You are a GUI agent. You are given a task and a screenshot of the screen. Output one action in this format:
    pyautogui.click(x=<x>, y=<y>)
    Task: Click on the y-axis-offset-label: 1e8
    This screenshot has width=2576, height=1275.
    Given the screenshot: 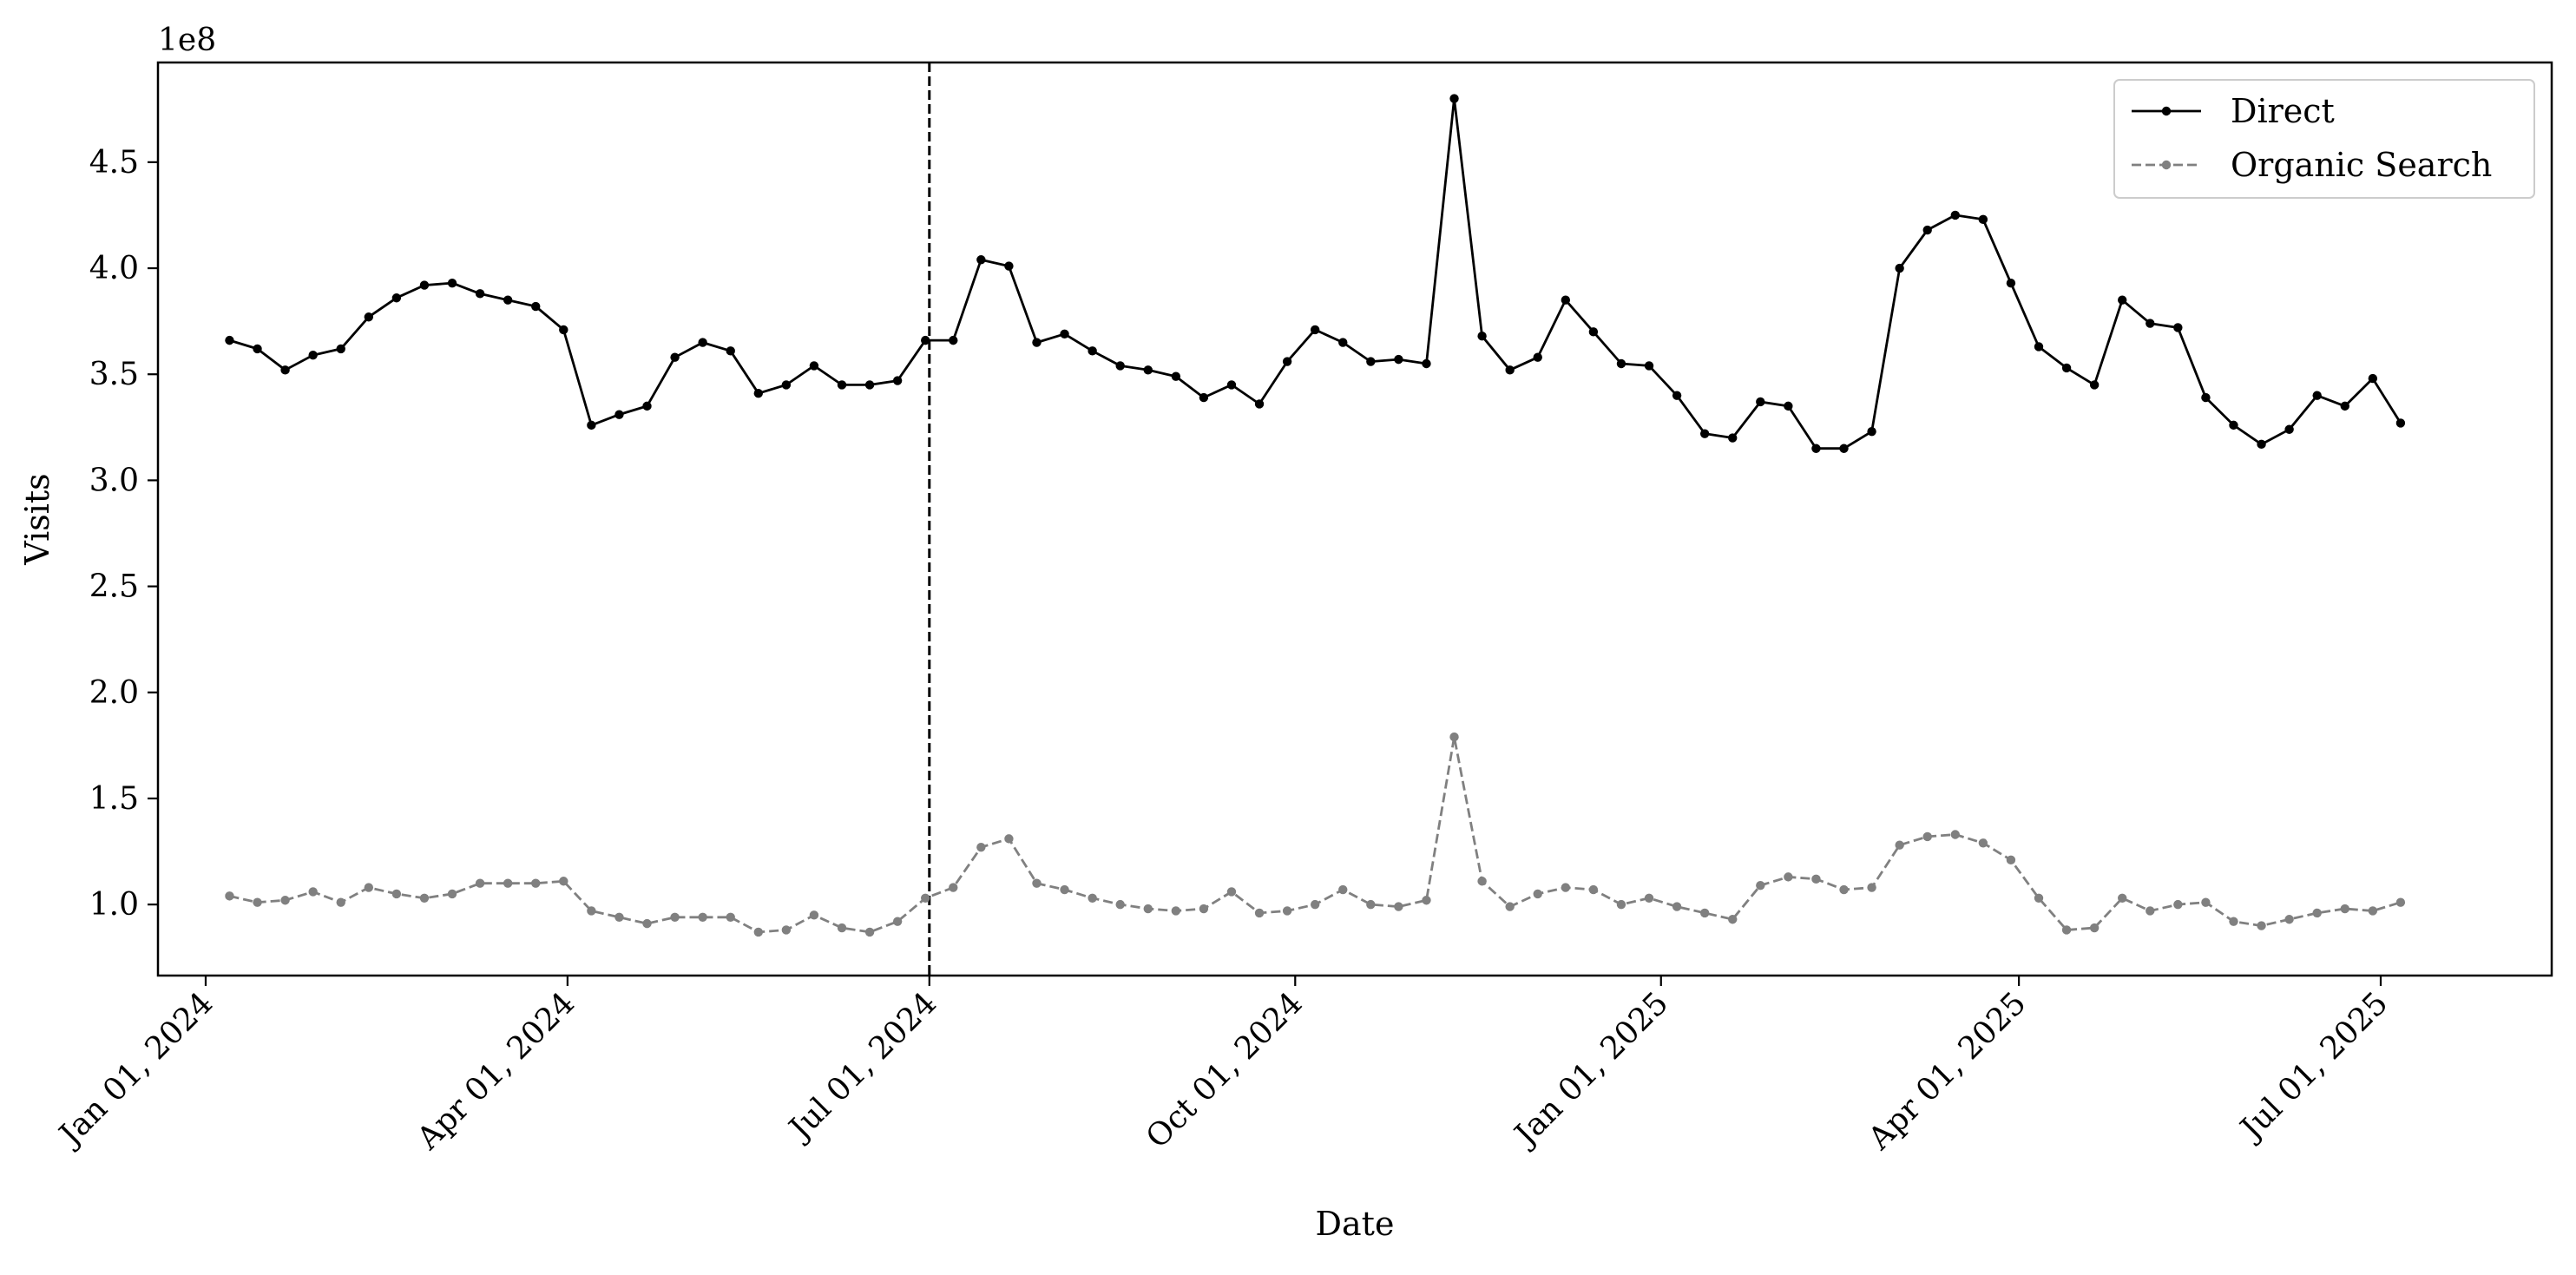 What is the action you would take?
    pyautogui.click(x=187, y=40)
    